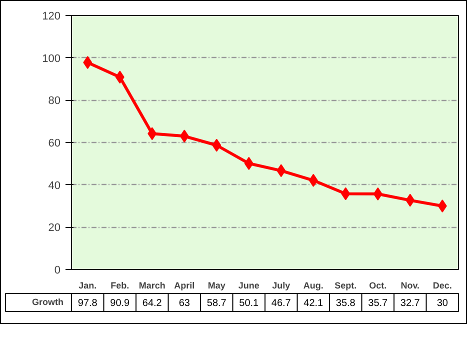  What do you see at coordinates (346, 303) in the screenshot?
I see `data-label: 35.8` at bounding box center [346, 303].